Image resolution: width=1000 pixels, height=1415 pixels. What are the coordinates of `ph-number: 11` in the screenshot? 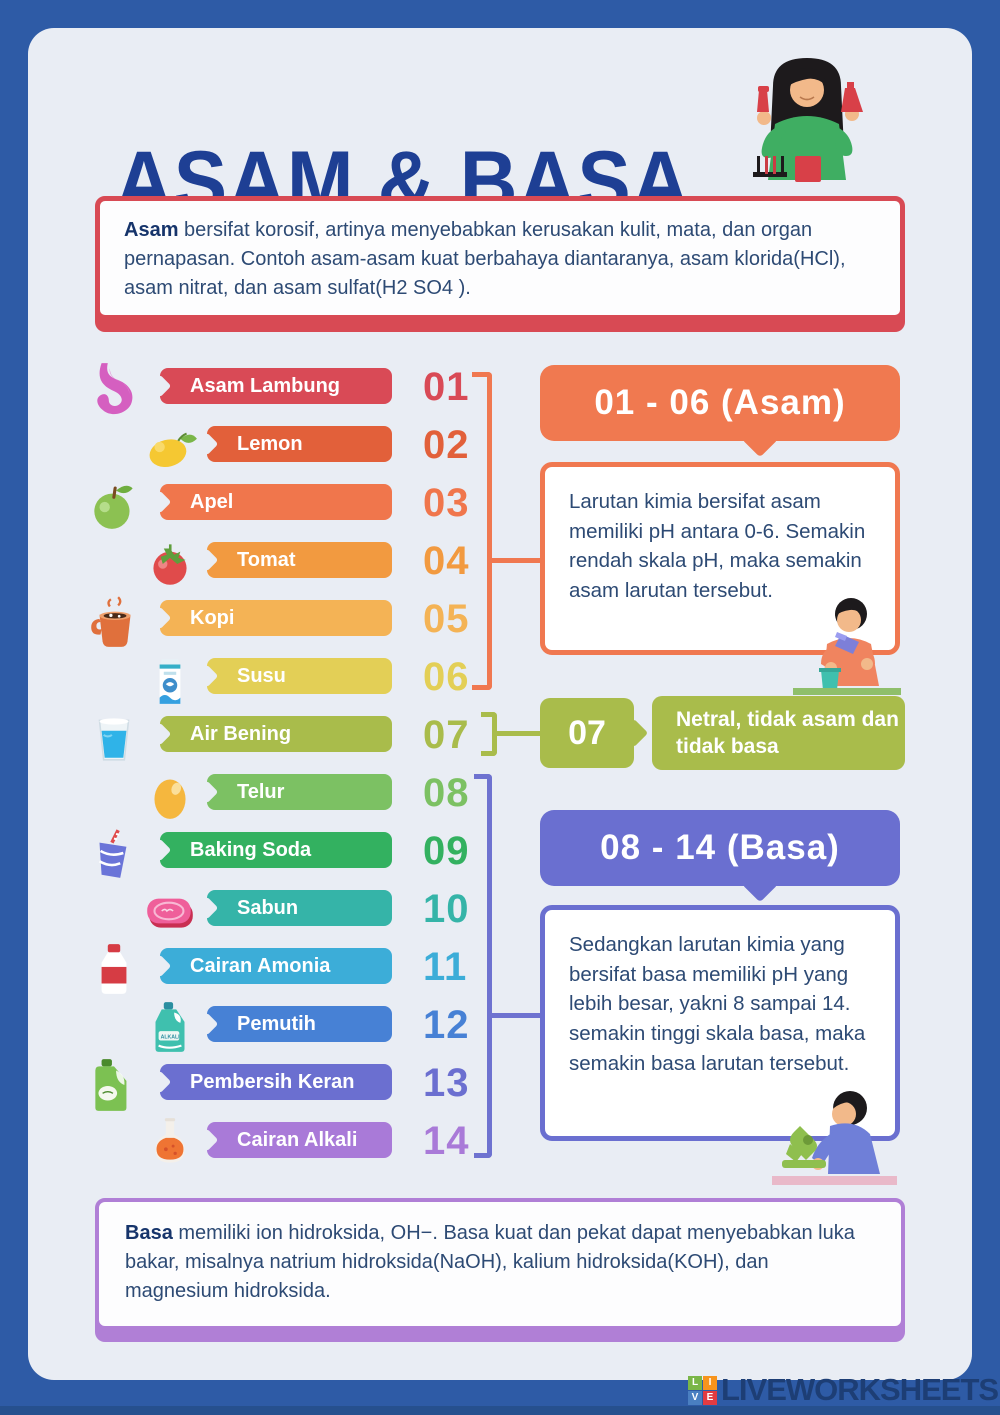 It's located at (445, 967).